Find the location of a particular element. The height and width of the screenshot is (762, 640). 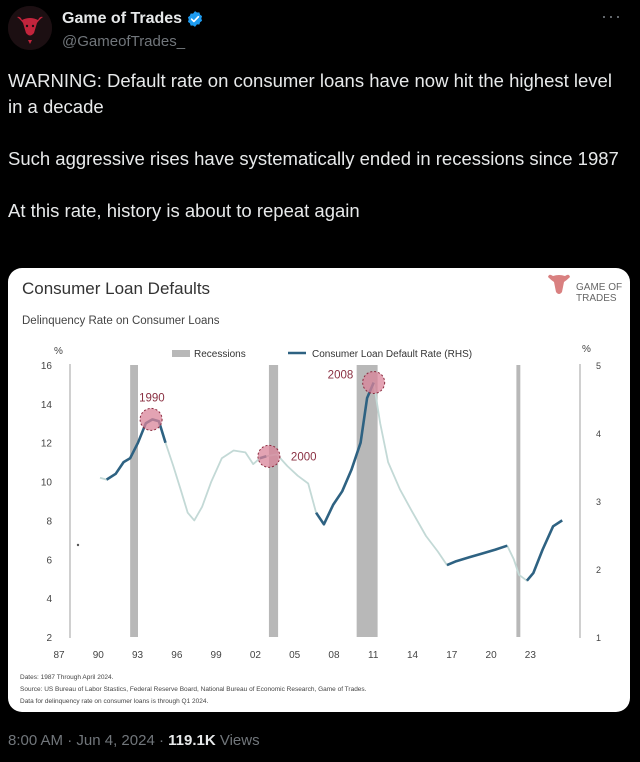

right-tick-label: 4 is located at coordinates (598, 434).